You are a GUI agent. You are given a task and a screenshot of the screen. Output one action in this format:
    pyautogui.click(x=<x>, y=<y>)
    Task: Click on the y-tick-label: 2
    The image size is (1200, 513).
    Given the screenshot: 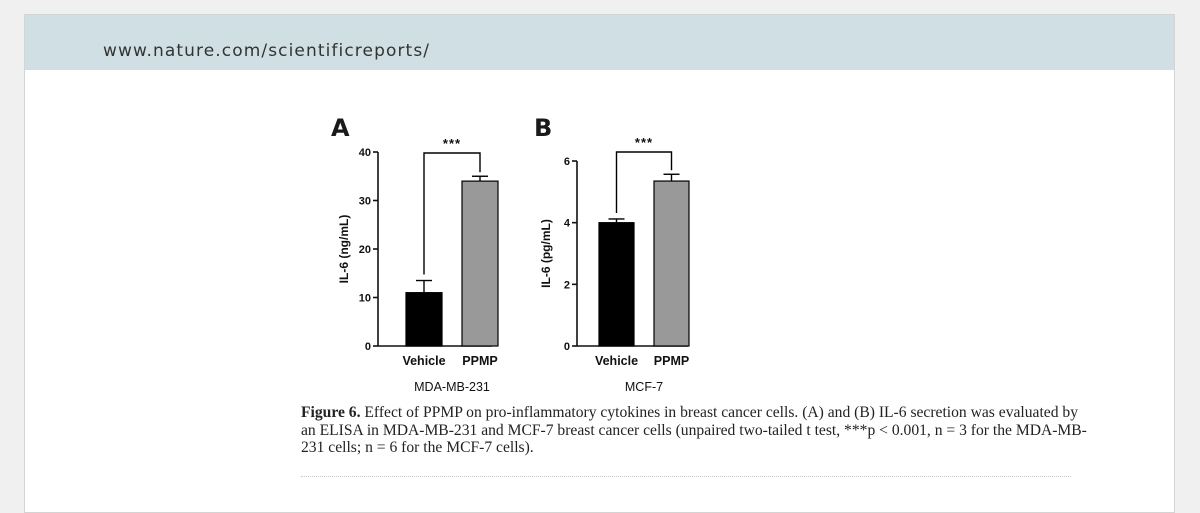 What is the action you would take?
    pyautogui.click(x=567, y=285)
    